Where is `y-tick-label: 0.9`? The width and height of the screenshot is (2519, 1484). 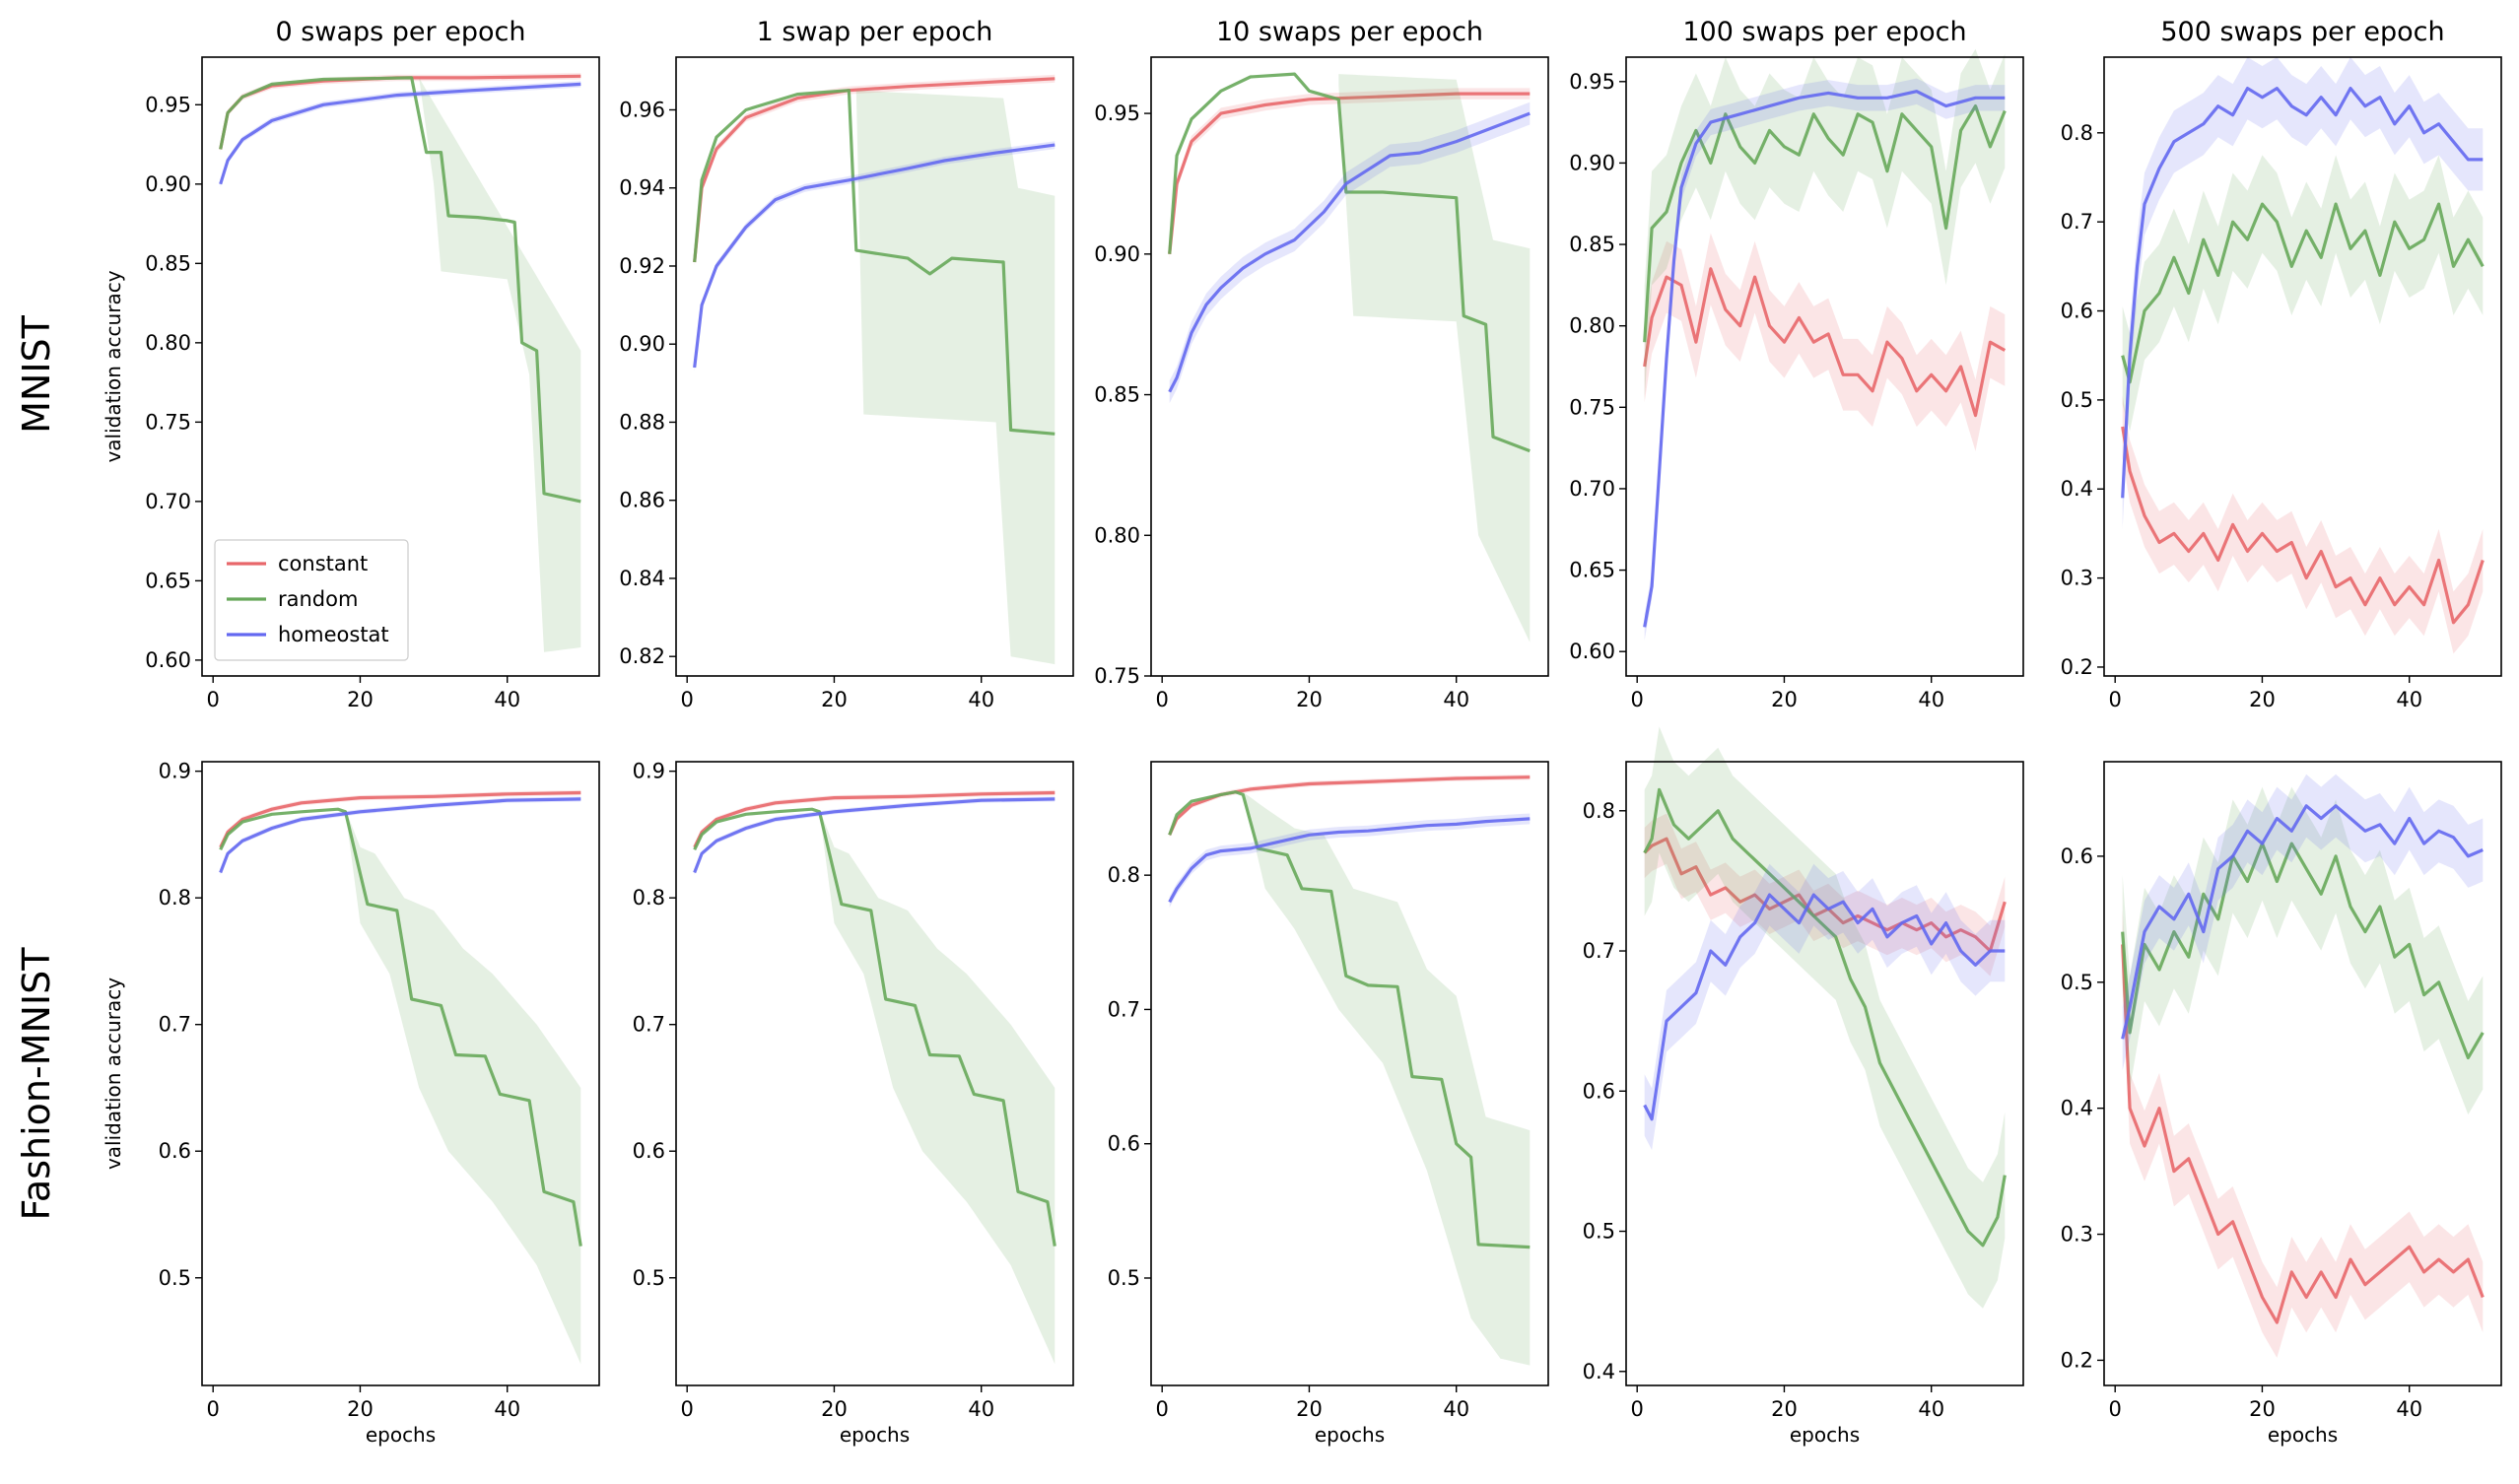
y-tick-label: 0.9 is located at coordinates (649, 771).